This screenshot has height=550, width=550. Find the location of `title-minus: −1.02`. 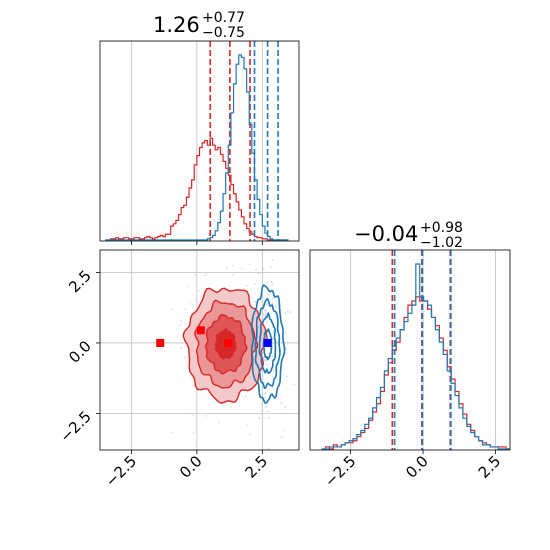

title-minus: −1.02 is located at coordinates (441, 243).